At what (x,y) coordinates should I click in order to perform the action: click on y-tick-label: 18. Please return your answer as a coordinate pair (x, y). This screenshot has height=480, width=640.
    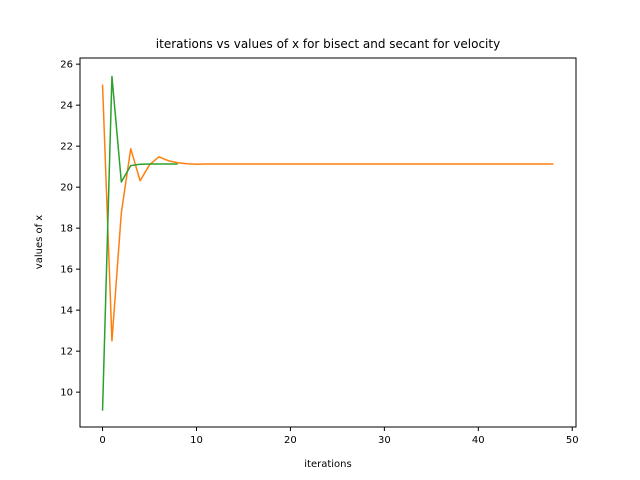
    Looking at the image, I should click on (66, 229).